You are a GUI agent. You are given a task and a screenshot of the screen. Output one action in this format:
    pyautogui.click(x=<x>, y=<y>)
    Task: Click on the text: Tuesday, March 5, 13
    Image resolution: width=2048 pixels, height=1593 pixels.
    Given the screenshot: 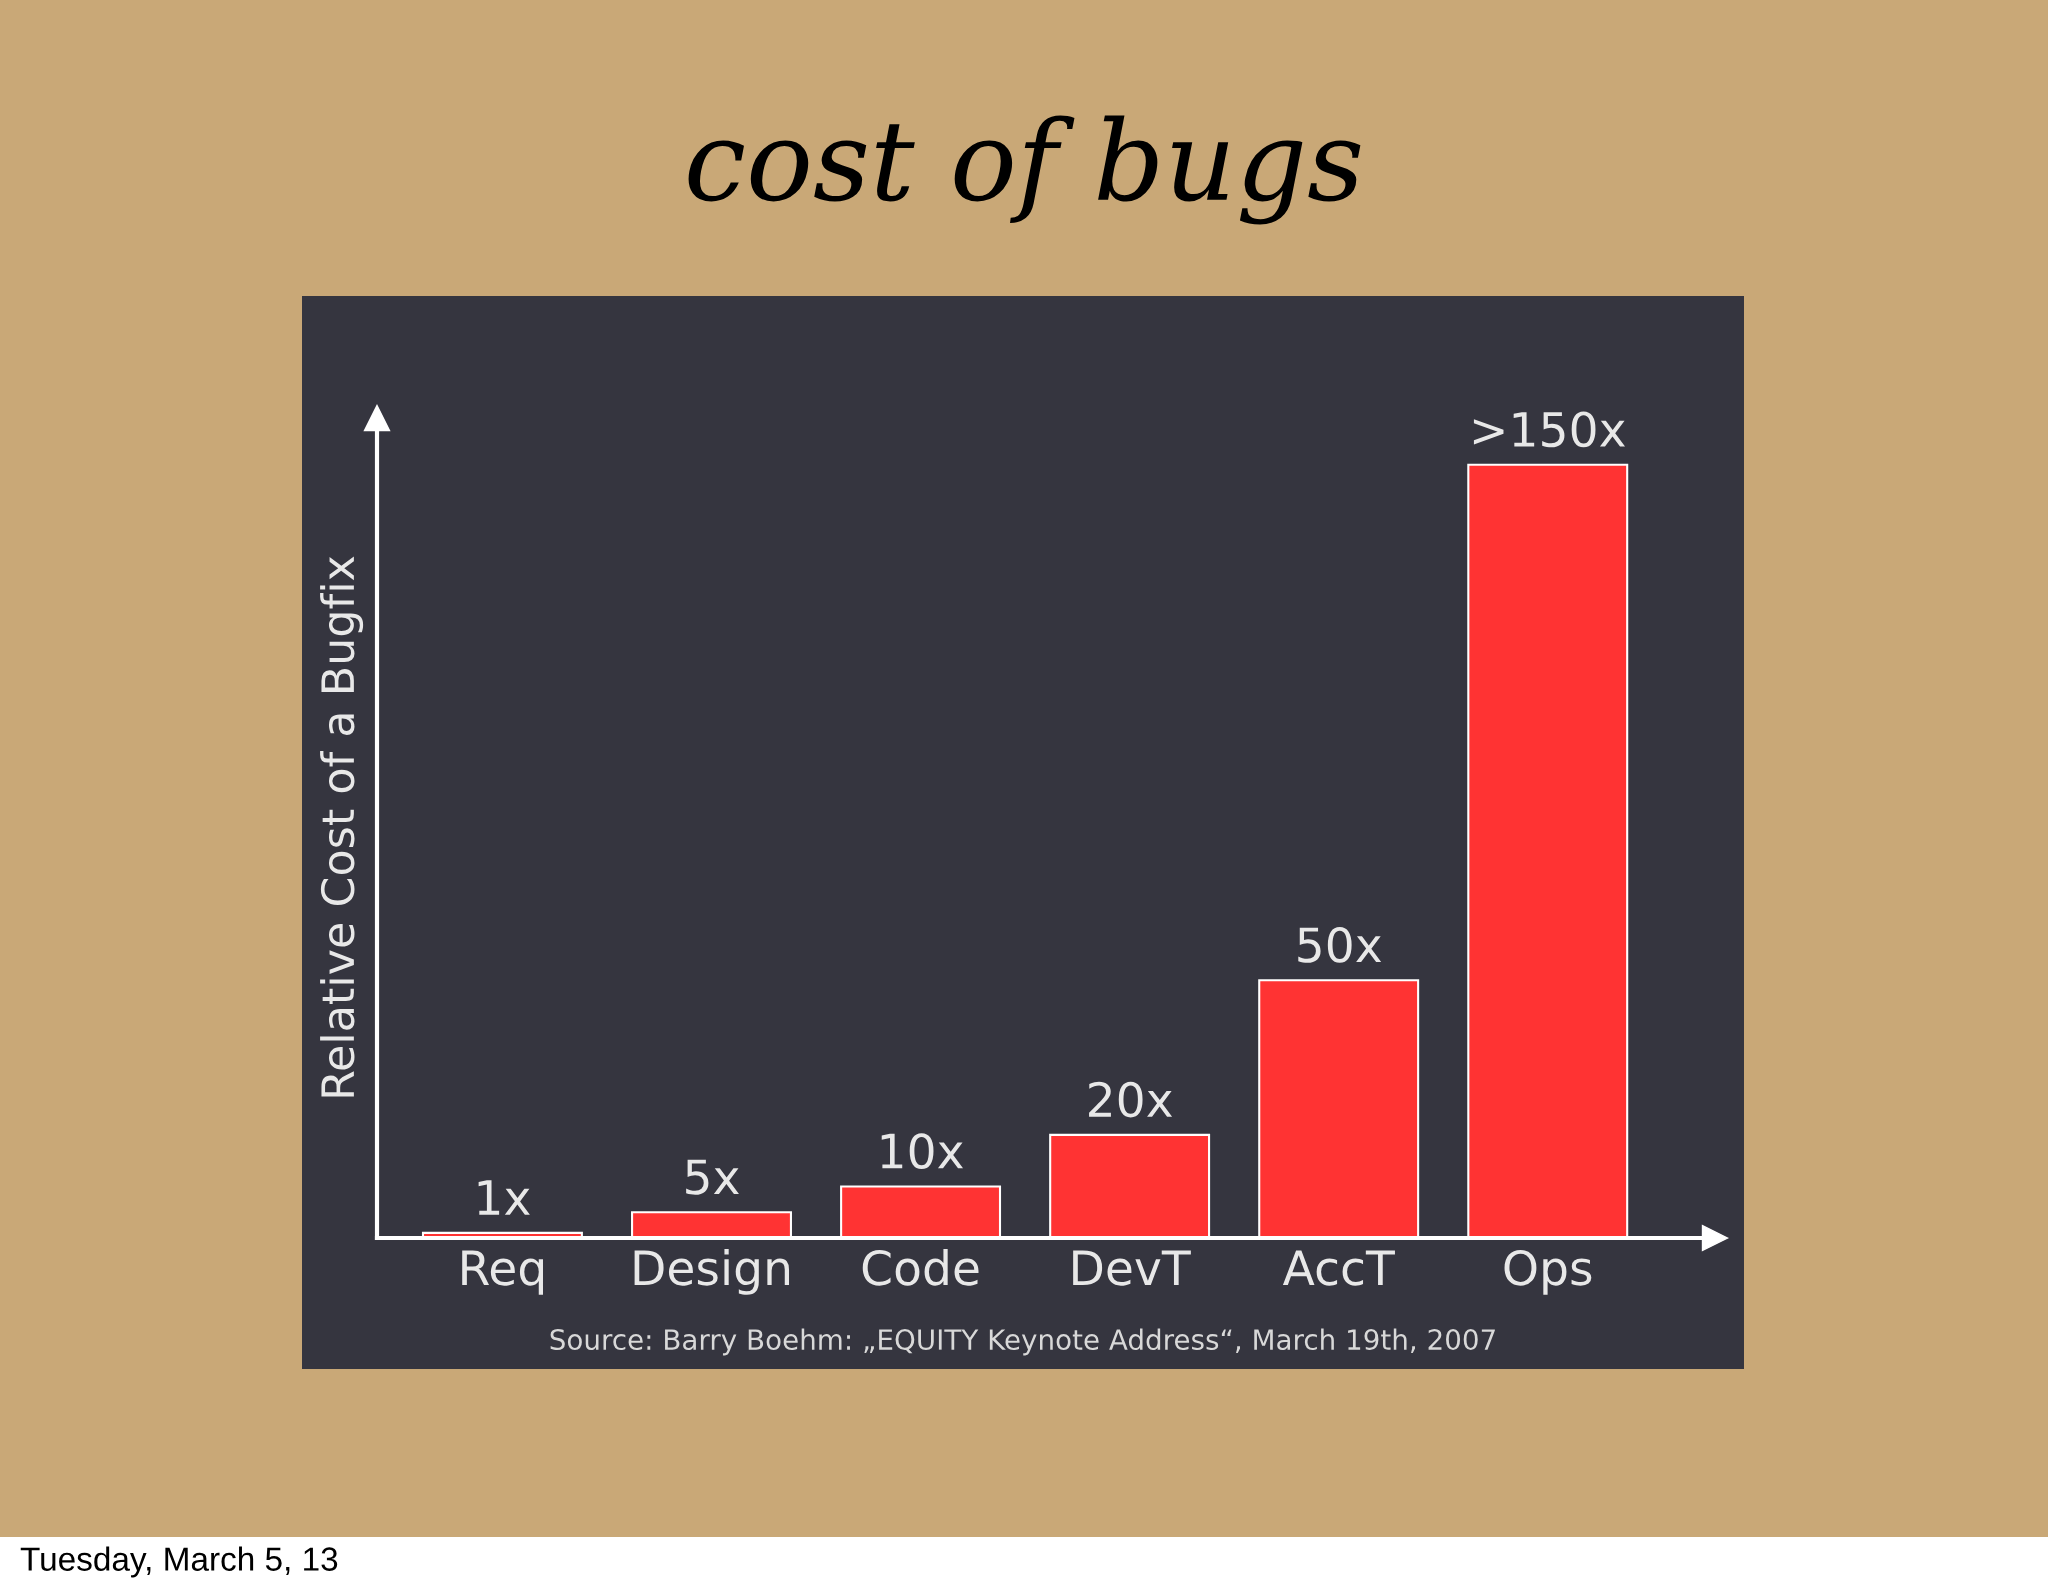 What is the action you would take?
    pyautogui.click(x=179, y=1562)
    